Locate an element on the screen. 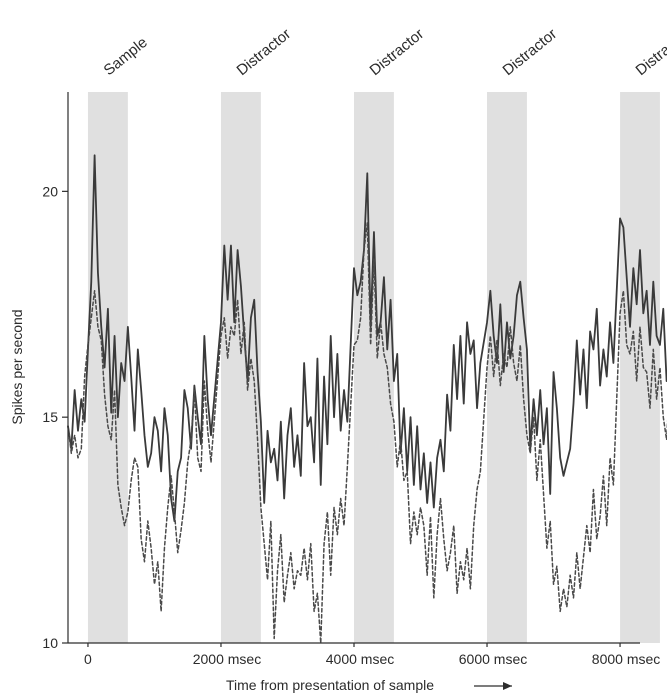  x-ticks: 0 2000 msec 4000 msec 6000 msec 8000 msec is located at coordinates (372, 655).